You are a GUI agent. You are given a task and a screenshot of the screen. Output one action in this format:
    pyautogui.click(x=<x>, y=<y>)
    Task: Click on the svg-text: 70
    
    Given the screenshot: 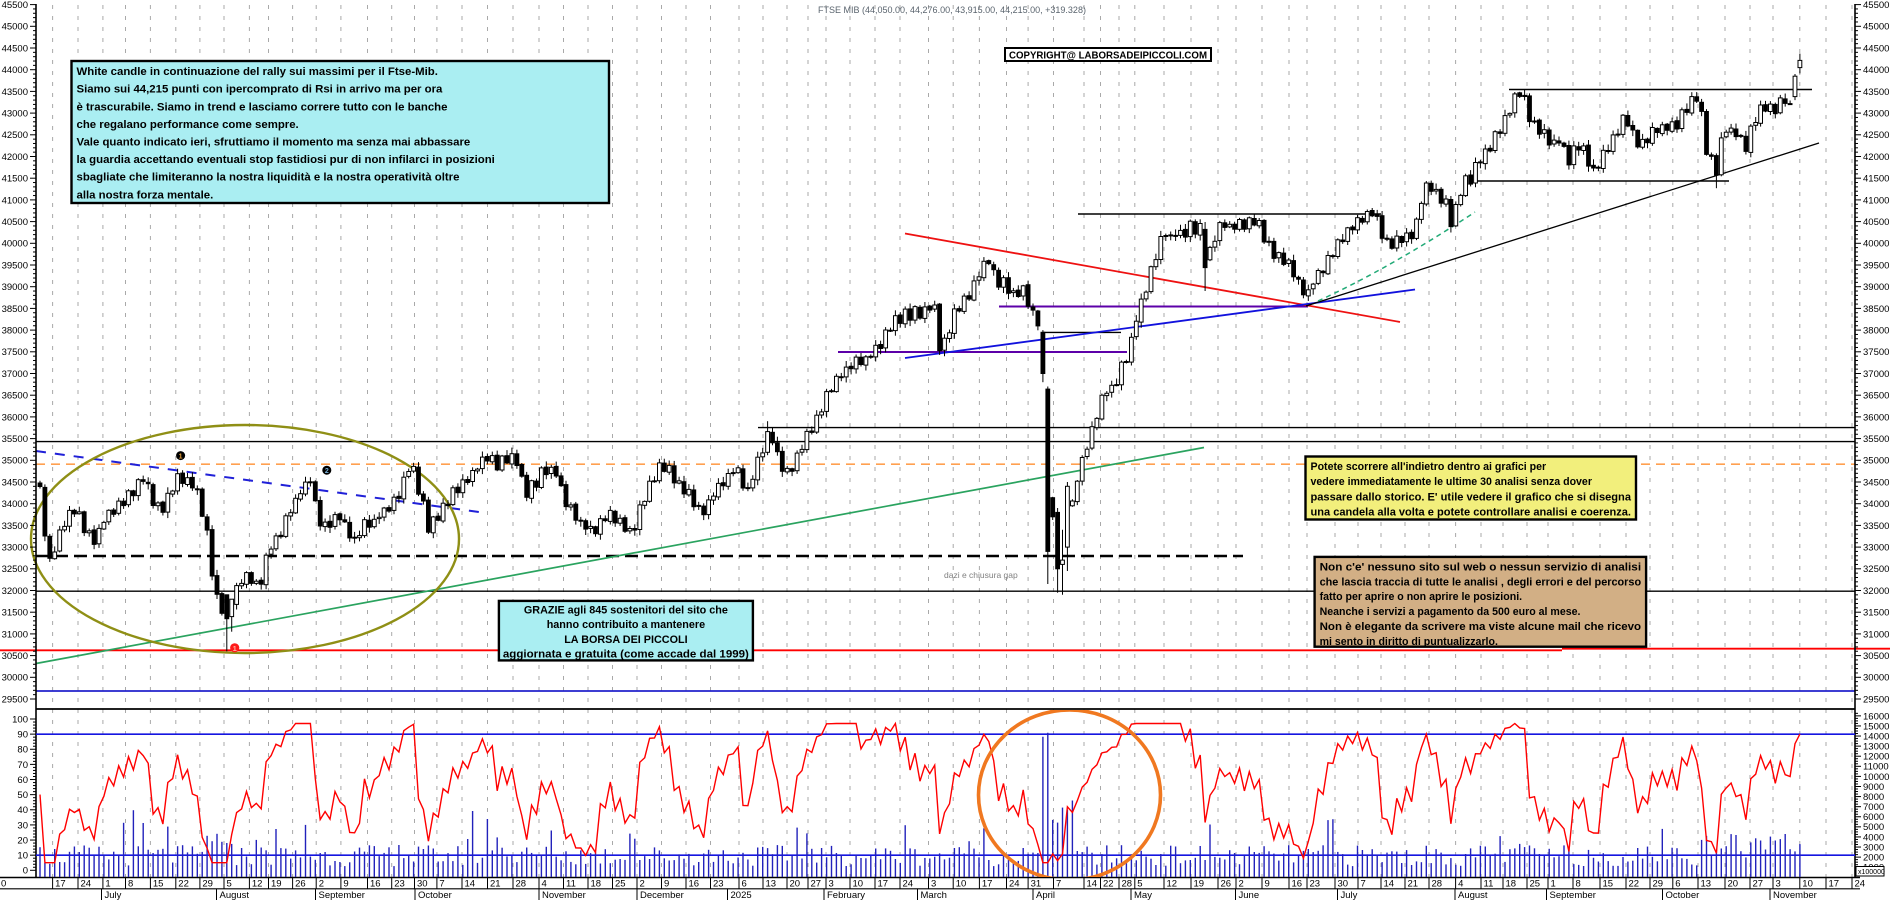 What is the action you would take?
    pyautogui.click(x=22, y=765)
    